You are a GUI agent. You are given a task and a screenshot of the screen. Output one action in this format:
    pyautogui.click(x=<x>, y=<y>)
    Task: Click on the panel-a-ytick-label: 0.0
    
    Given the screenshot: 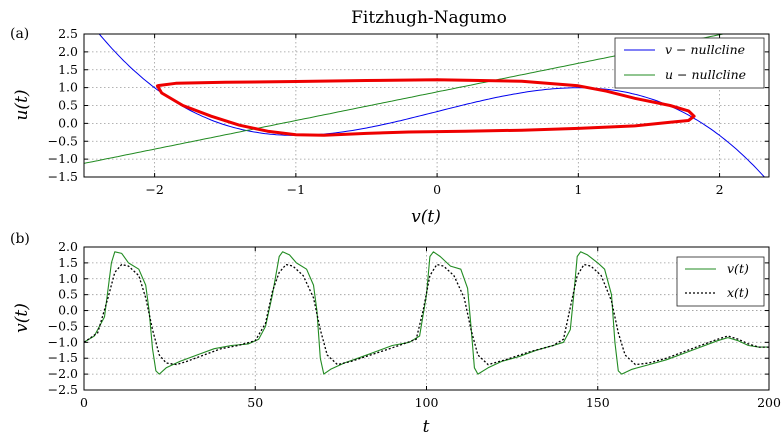 What is the action you would take?
    pyautogui.click(x=68, y=122)
    